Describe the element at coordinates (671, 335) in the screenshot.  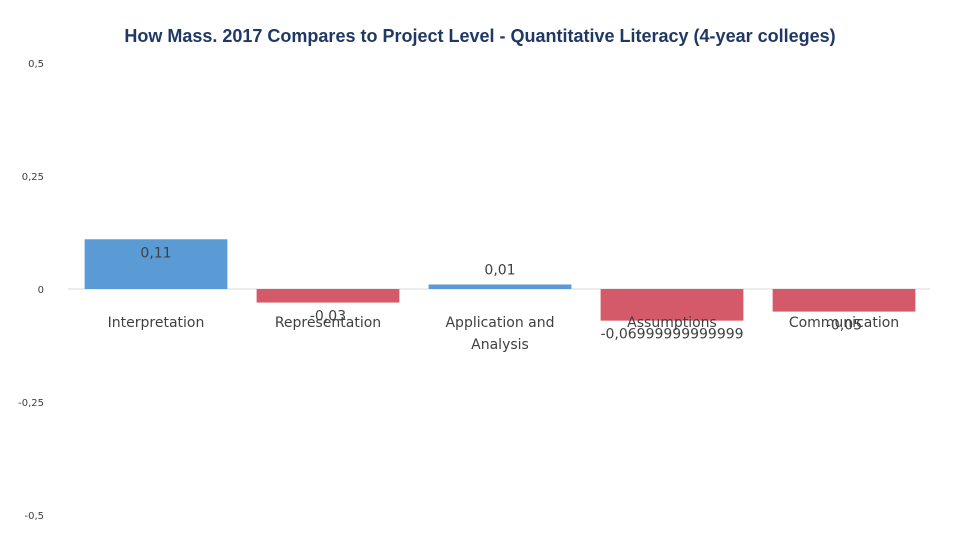
I see `data-label: -0,06999999999999` at that location.